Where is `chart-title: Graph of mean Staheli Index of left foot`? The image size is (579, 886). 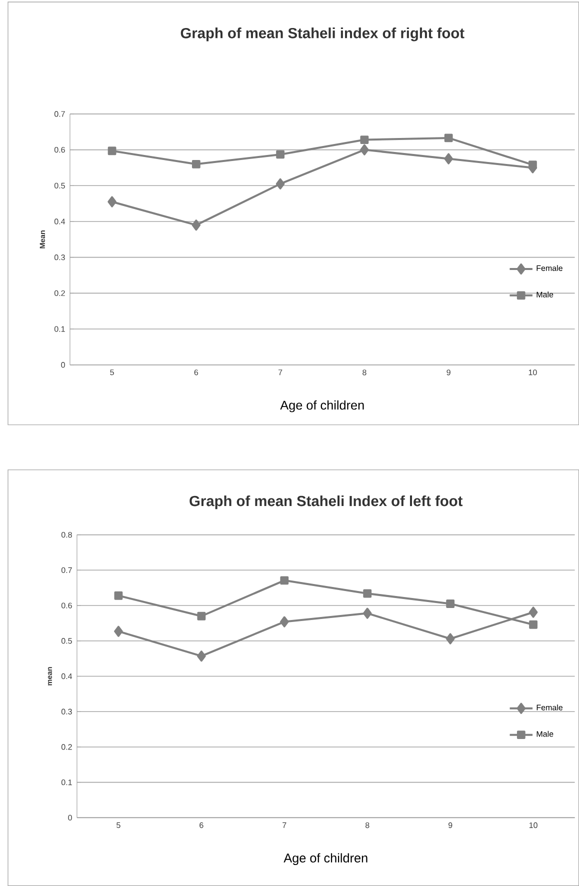 chart-title: Graph of mean Staheli Index of left foot is located at coordinates (326, 502).